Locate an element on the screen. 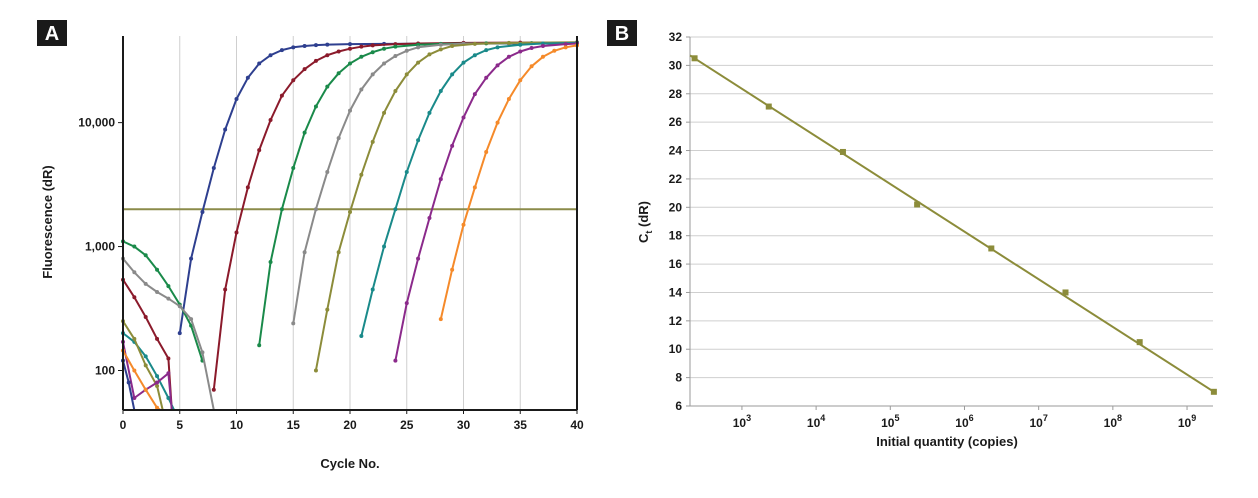 The width and height of the screenshot is (1258, 498). x-tick-exponent: 6 is located at coordinates (971, 418).